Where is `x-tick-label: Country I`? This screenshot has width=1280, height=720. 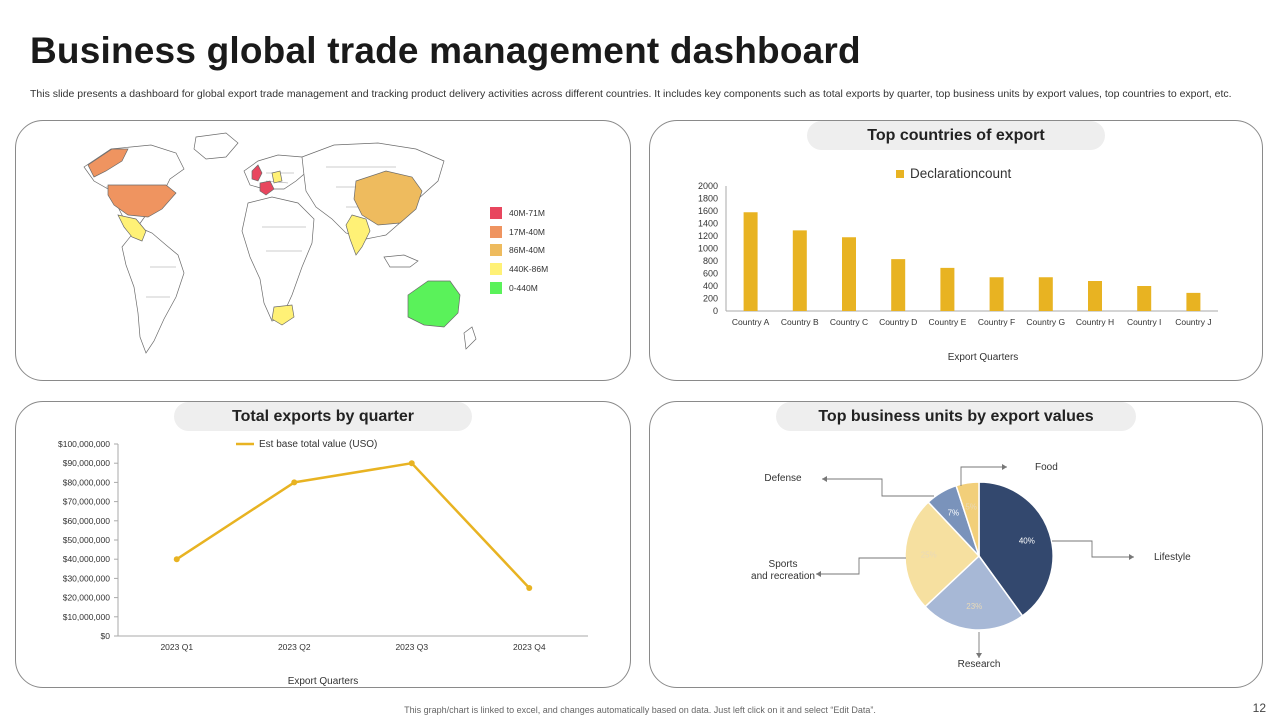 x-tick-label: Country I is located at coordinates (1144, 322).